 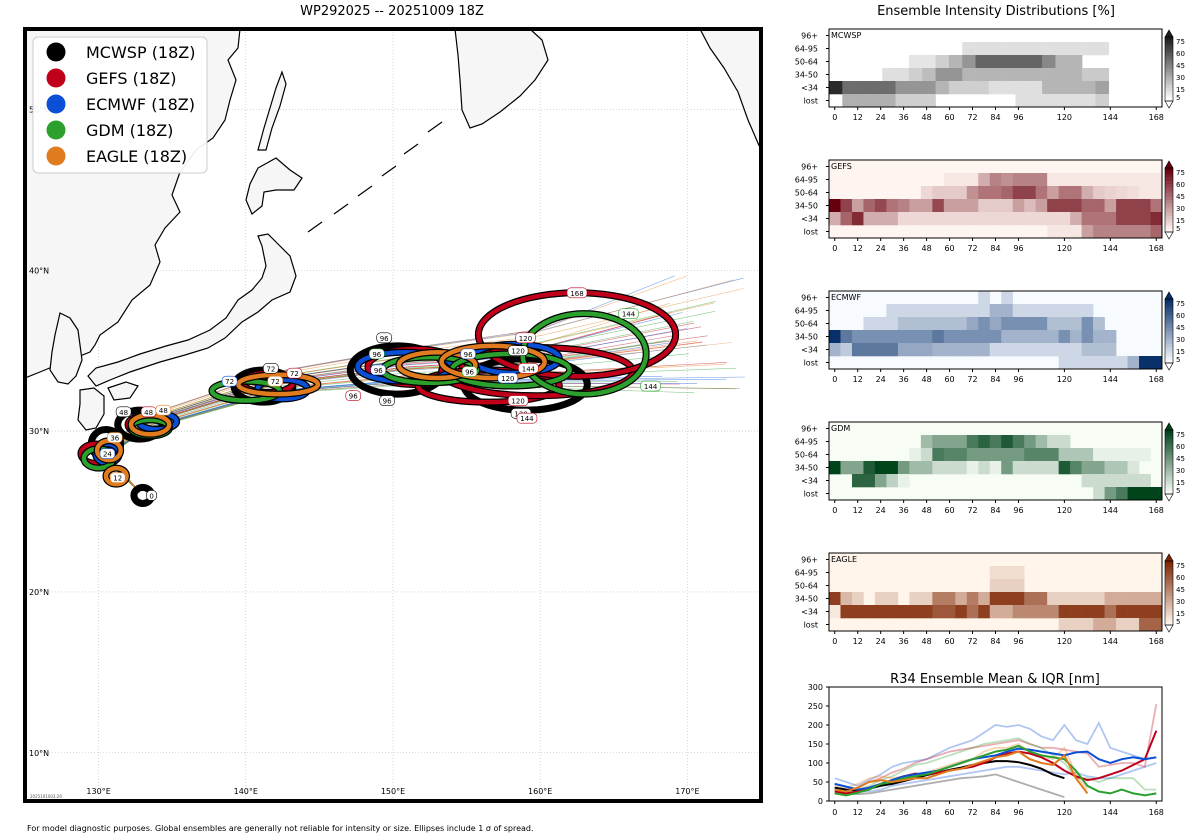 I want to click on hour-label: 12, so click(x=117, y=478).